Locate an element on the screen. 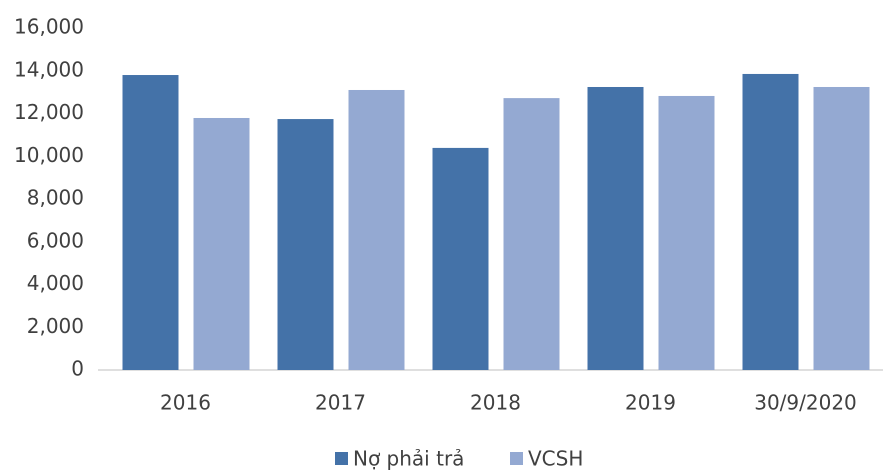  x-tick-label: 2018 is located at coordinates (495, 403).